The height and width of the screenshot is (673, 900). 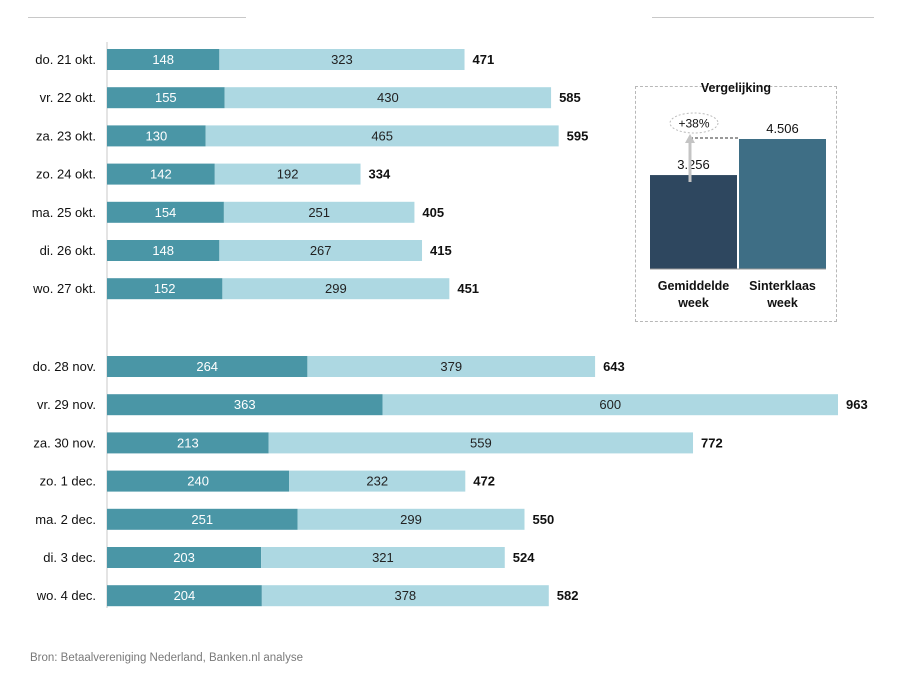 What do you see at coordinates (441, 250) in the screenshot?
I see `data-label-total: 415` at bounding box center [441, 250].